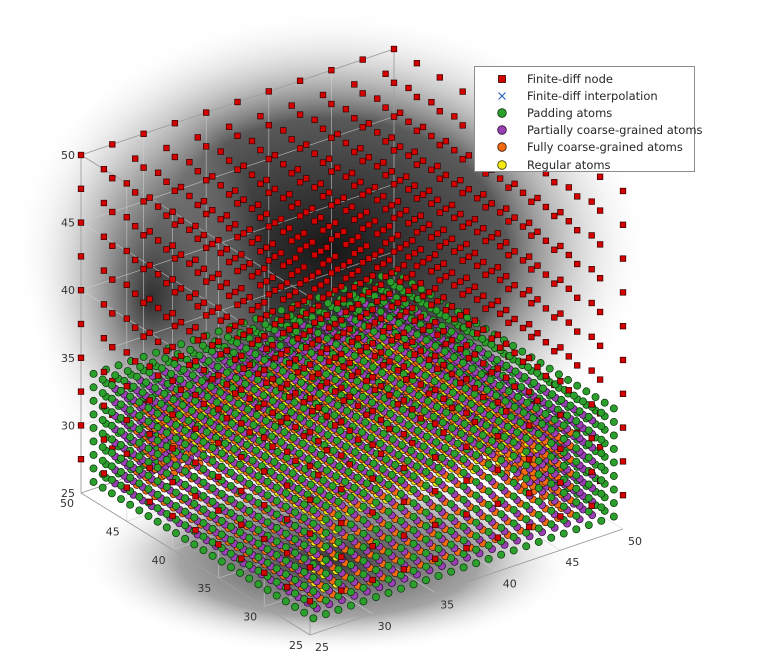  What do you see at coordinates (501, 147) in the screenshot?
I see `legend-marker` at bounding box center [501, 147].